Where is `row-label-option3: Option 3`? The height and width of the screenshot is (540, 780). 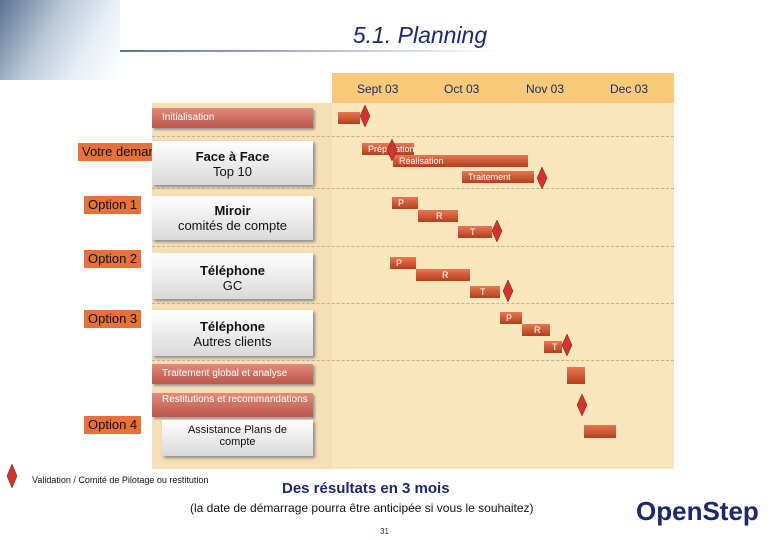 row-label-option3: Option 3 is located at coordinates (113, 319).